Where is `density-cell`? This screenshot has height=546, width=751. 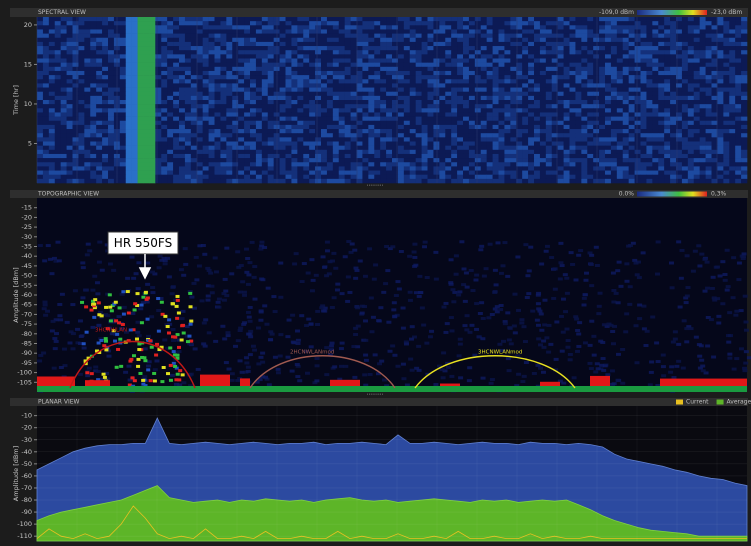
density-cell is located at coordinates (335, 367).